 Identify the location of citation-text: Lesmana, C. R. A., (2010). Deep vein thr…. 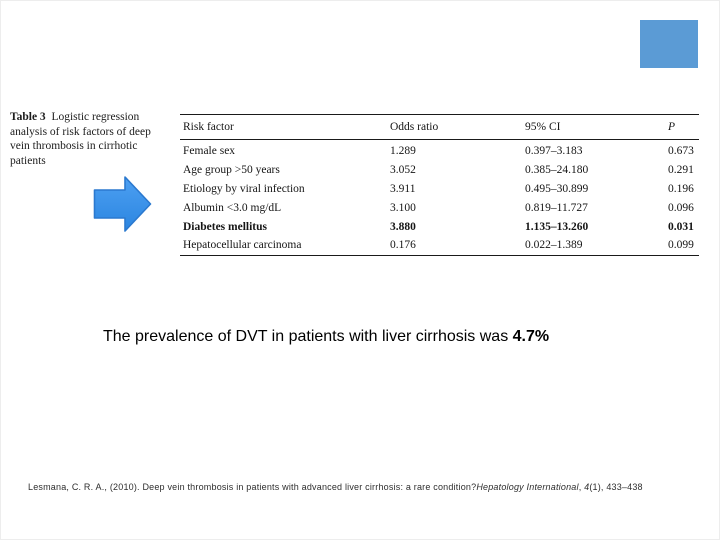
(335, 487).